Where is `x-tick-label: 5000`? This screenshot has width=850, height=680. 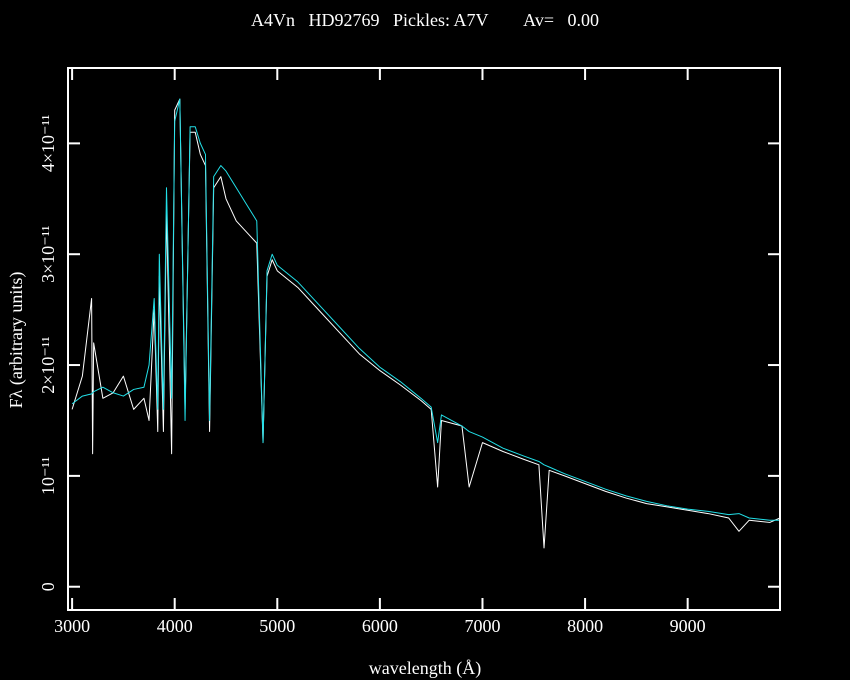 x-tick-label: 5000 is located at coordinates (277, 626).